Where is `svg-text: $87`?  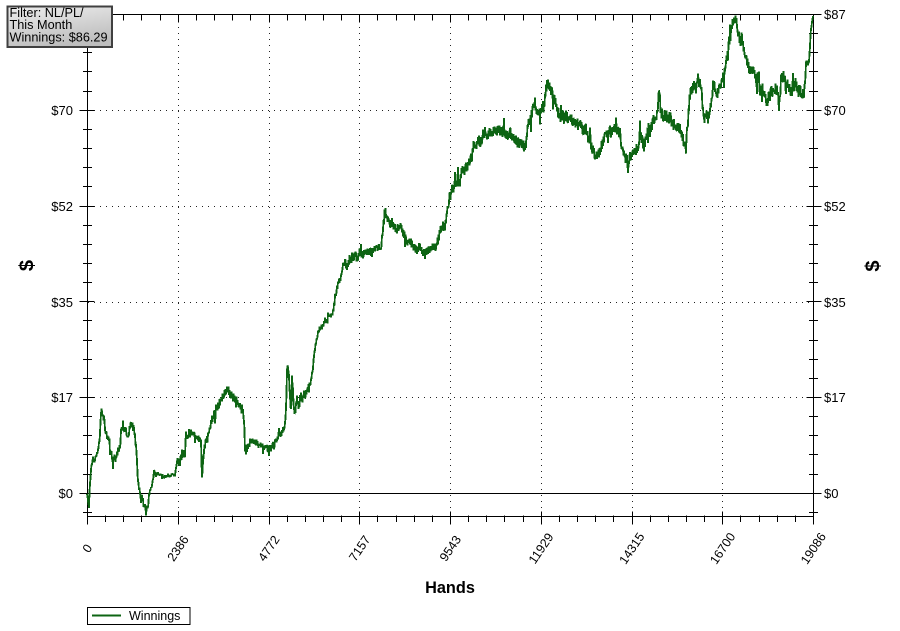 svg-text: $87 is located at coordinates (835, 14).